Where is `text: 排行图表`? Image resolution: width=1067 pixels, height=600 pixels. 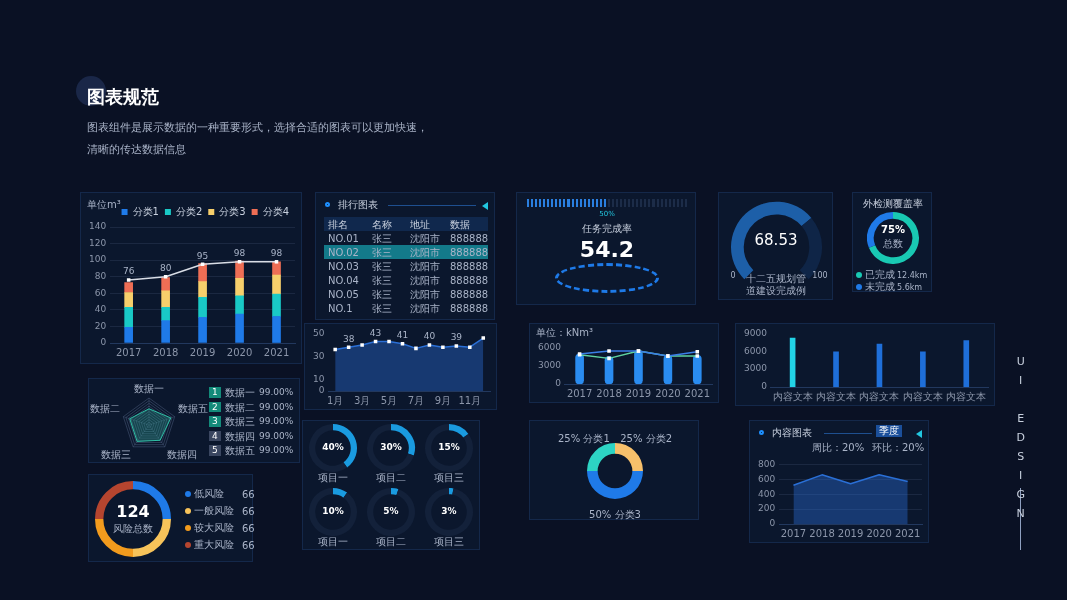
text: 排行图表 is located at coordinates (358, 205).